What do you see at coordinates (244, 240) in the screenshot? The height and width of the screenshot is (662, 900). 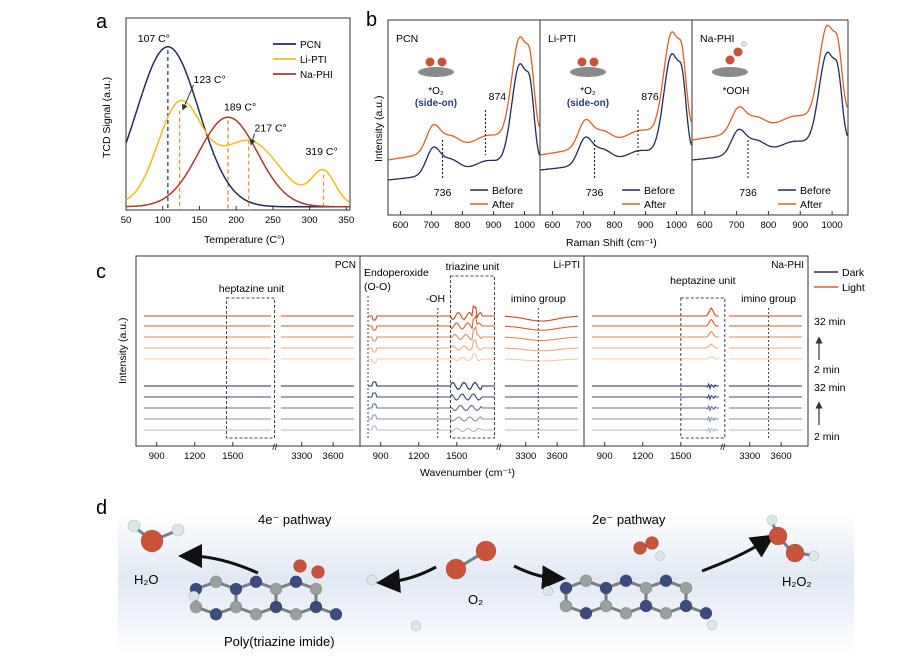 I see `tcd-xlabel: Temperature (C°)` at bounding box center [244, 240].